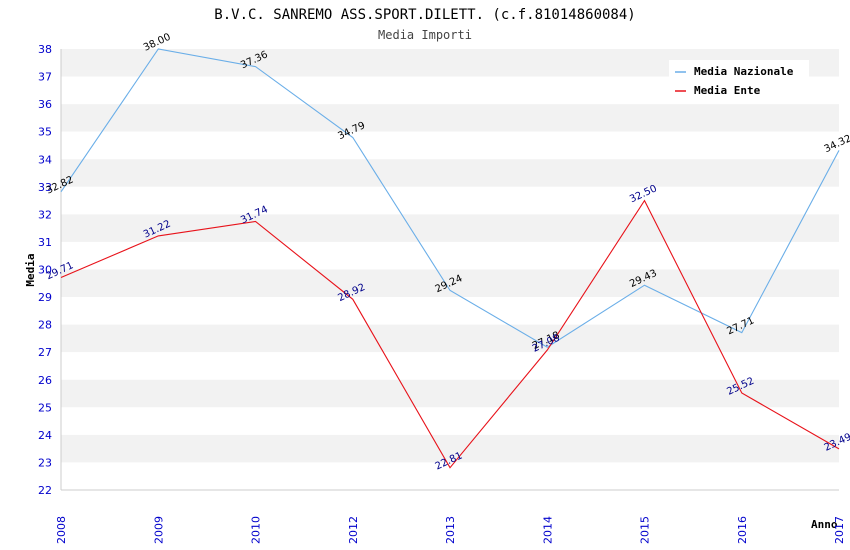 The image size is (850, 550). I want to click on x-tick-label: 2017, so click(839, 530).